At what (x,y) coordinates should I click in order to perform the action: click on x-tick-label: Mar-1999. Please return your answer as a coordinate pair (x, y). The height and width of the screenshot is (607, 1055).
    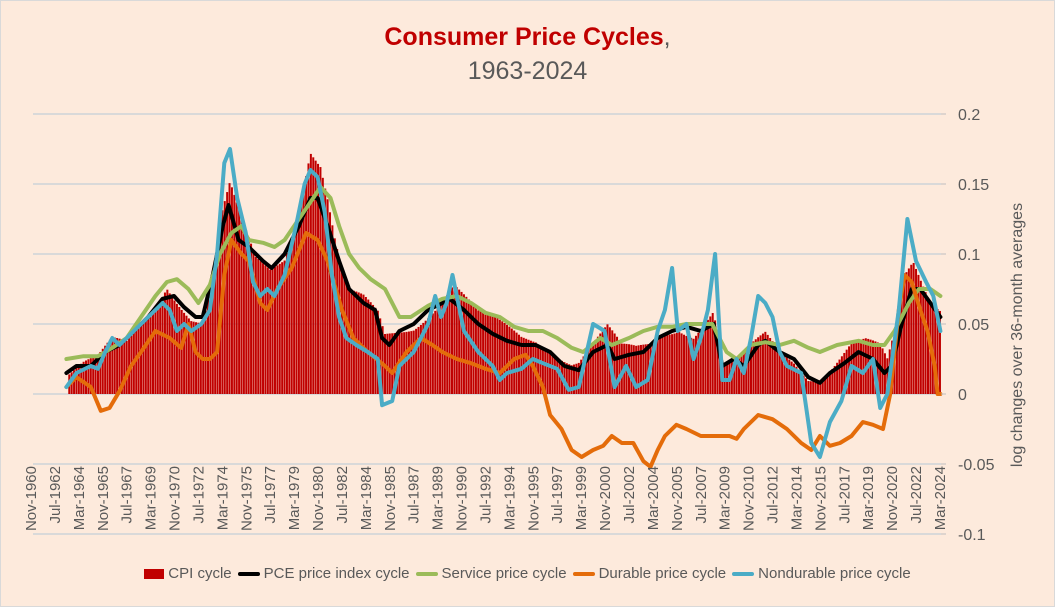
    Looking at the image, I should click on (581, 498).